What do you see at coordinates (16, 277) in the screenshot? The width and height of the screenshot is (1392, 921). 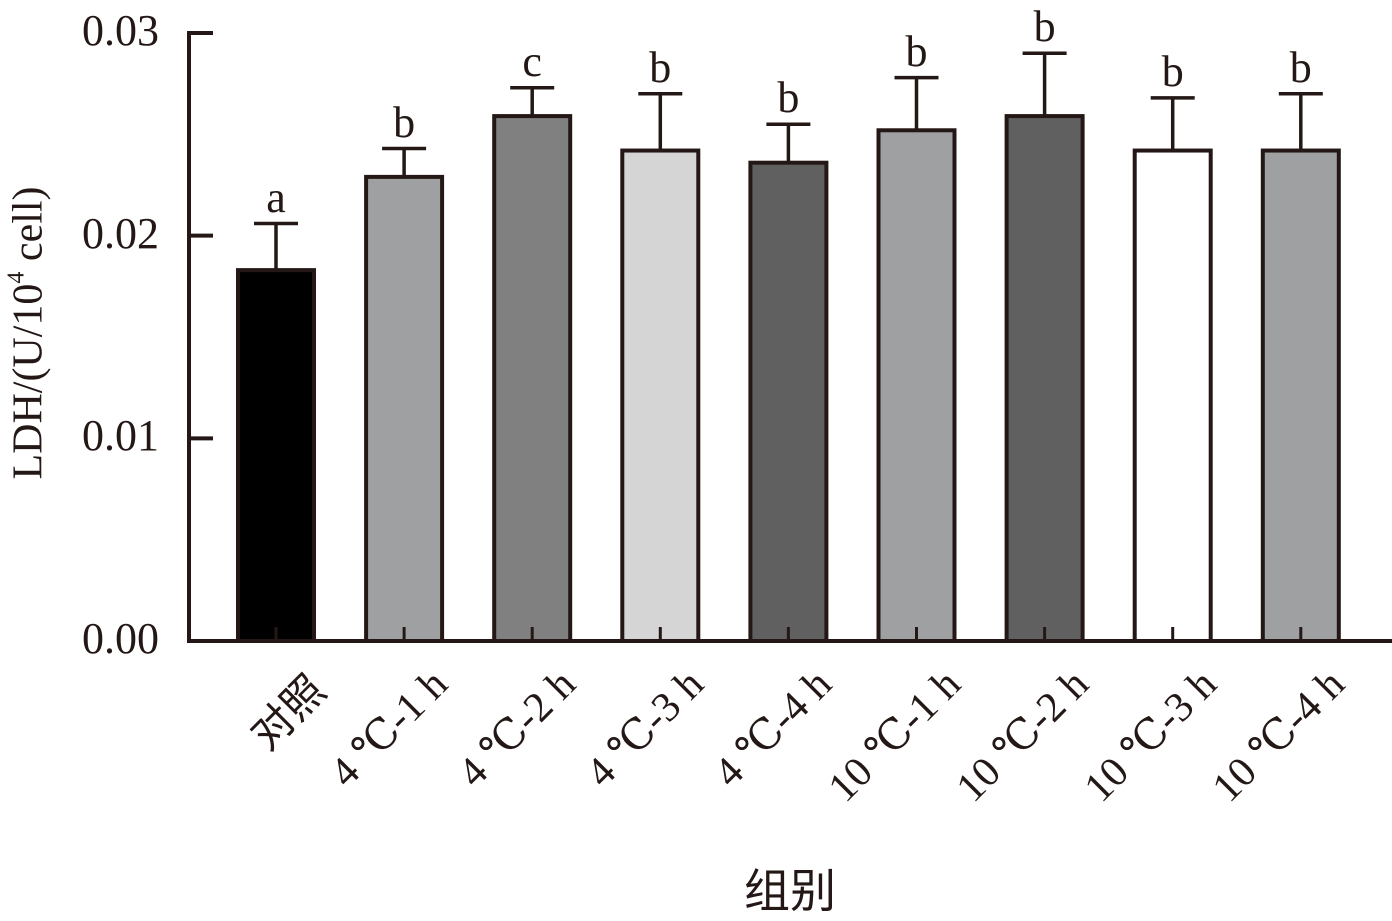 I see `y-axis-title-sup: 4` at bounding box center [16, 277].